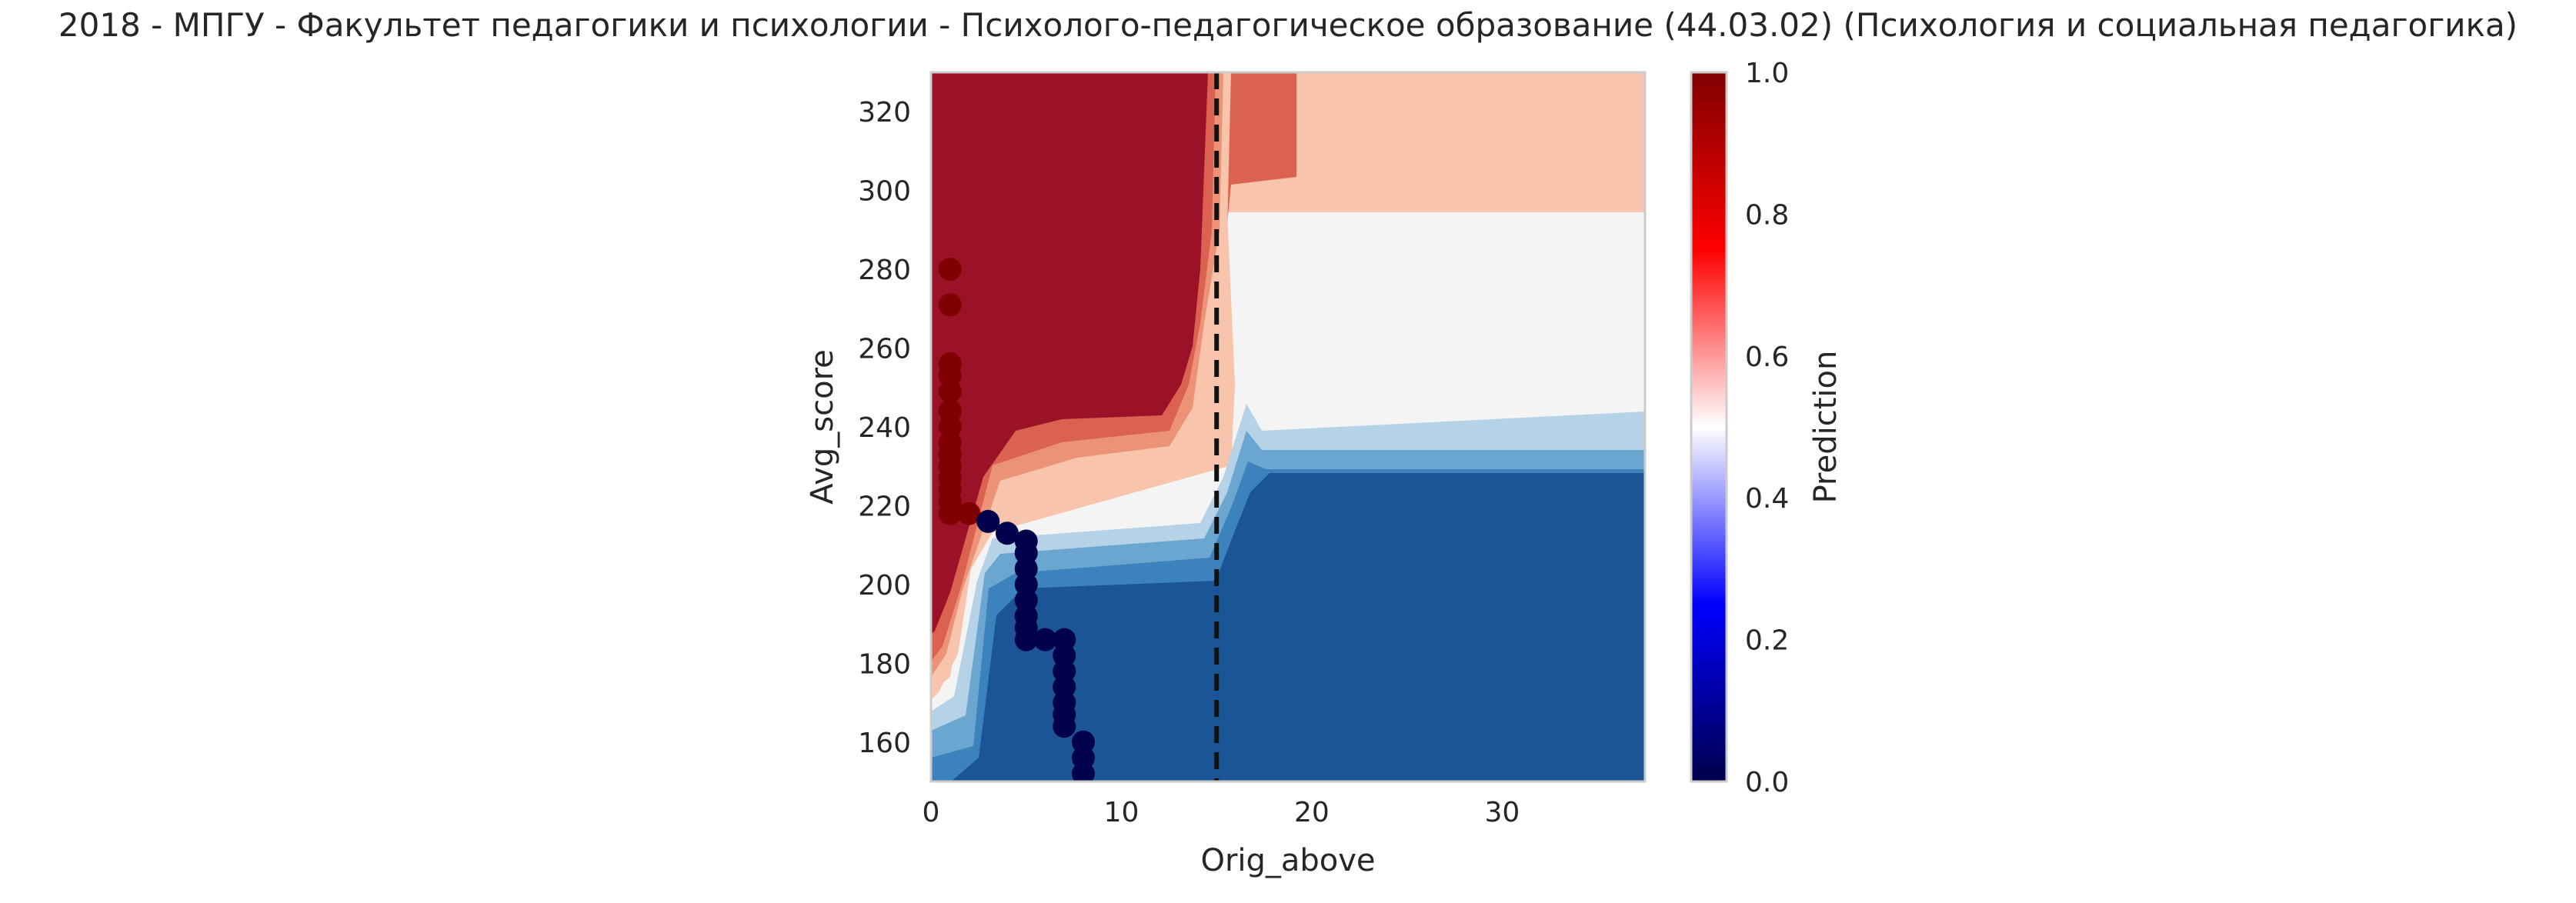  What do you see at coordinates (823, 427) in the screenshot?
I see `y-axis-label: Avg_score` at bounding box center [823, 427].